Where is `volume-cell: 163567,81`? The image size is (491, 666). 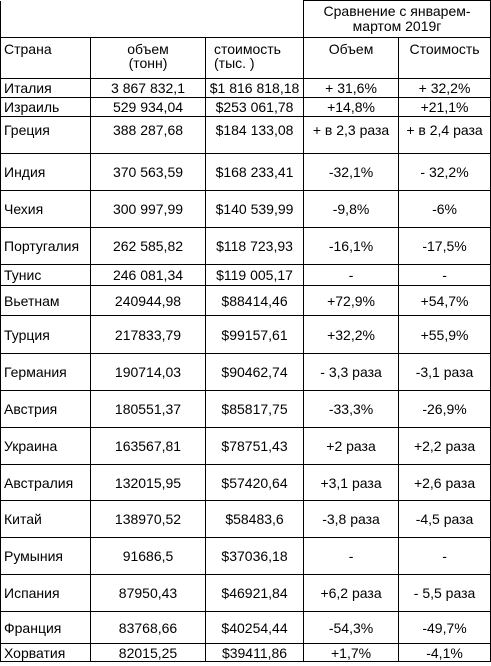 volume-cell: 163567,81 is located at coordinates (148, 446).